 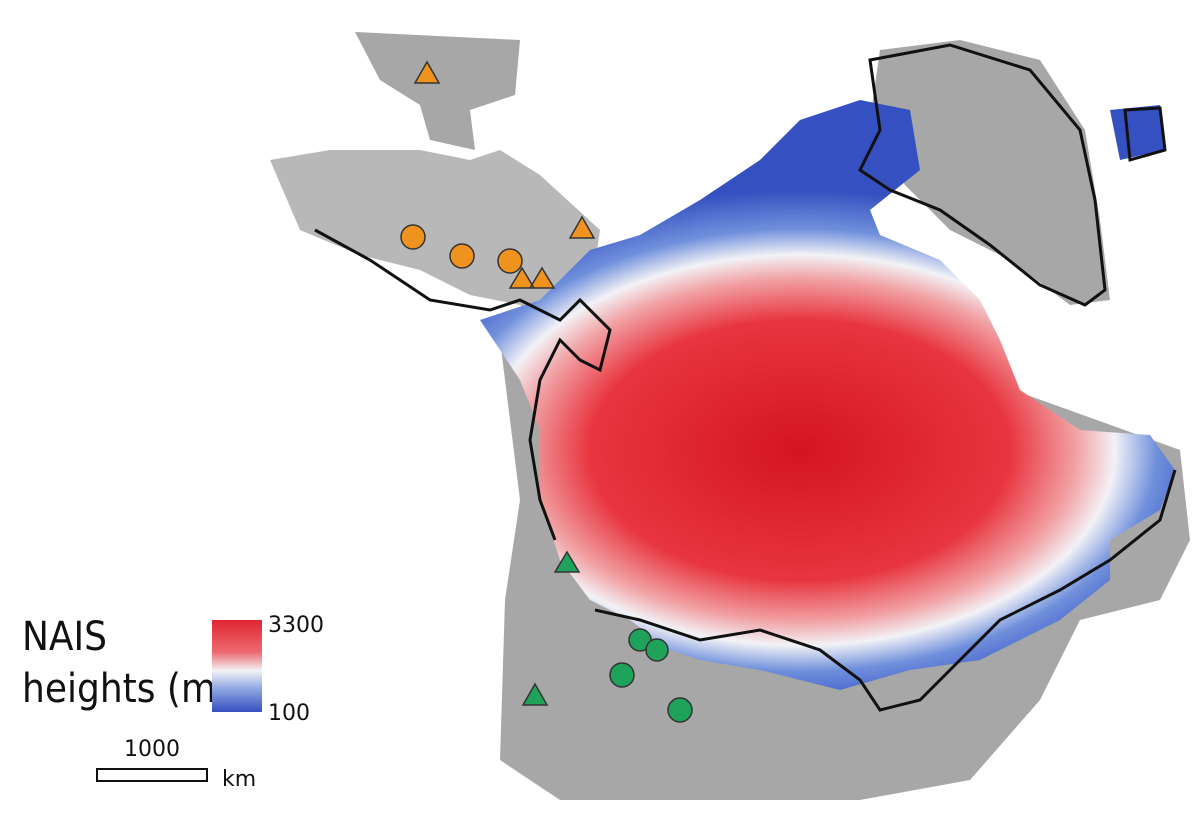 I want to click on scale-length: 1000, so click(x=152, y=749).